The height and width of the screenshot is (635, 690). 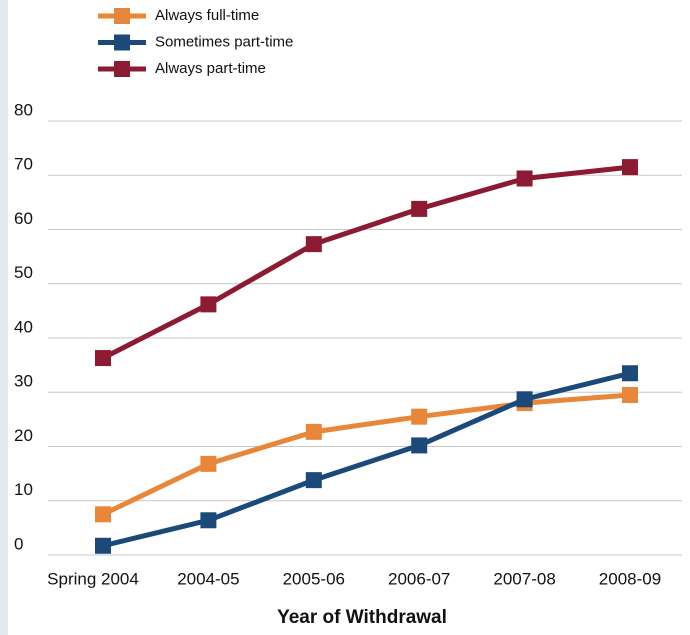 What do you see at coordinates (314, 578) in the screenshot?
I see `x-tick-label: 2005-06` at bounding box center [314, 578].